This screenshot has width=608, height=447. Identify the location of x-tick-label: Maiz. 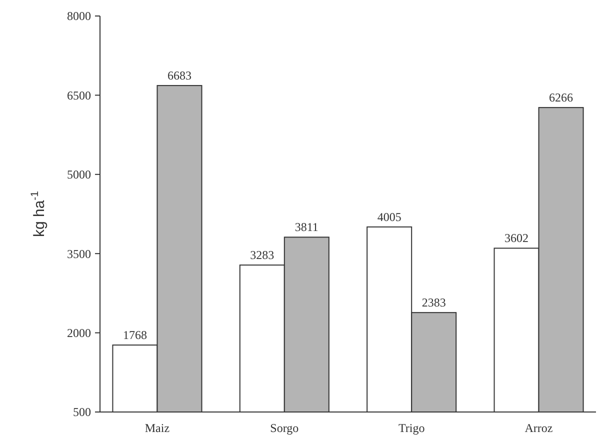
(157, 428).